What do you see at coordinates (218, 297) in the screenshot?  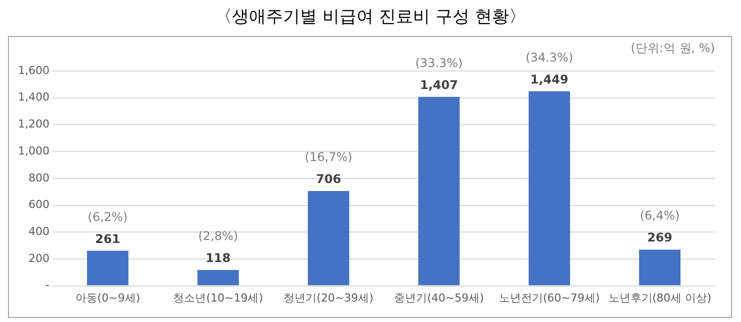 I see `x-tick-label: 청소년(10~19세)` at bounding box center [218, 297].